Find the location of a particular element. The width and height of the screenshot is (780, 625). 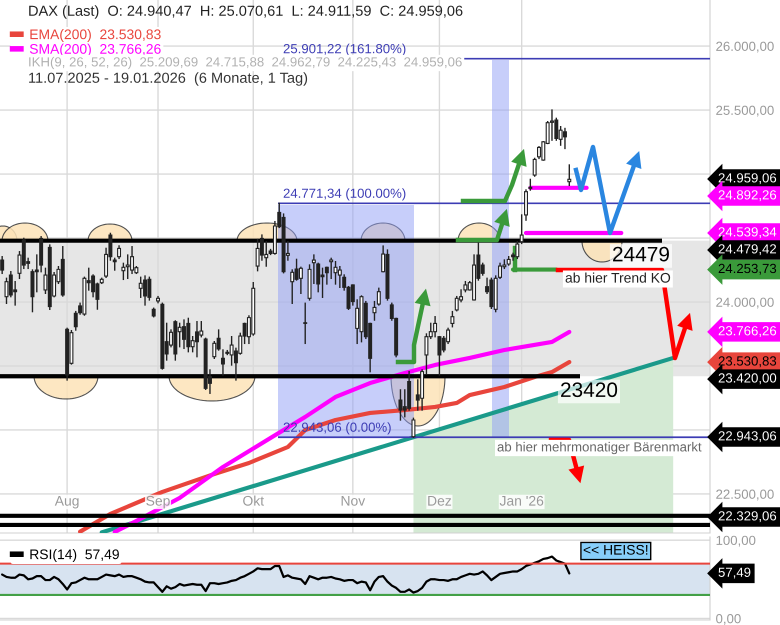

ref-line-label: 24479 is located at coordinates (641, 254).